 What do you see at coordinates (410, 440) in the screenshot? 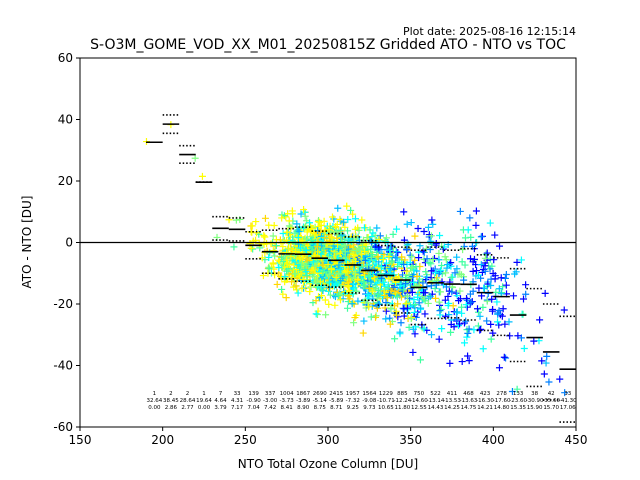
I see `x-tick-label: 350` at bounding box center [410, 440].